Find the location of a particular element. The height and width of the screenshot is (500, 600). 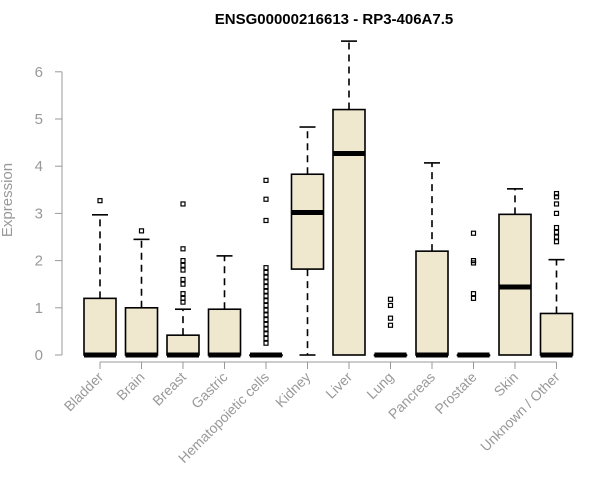

y-tick-label: 6 is located at coordinates (39, 72).